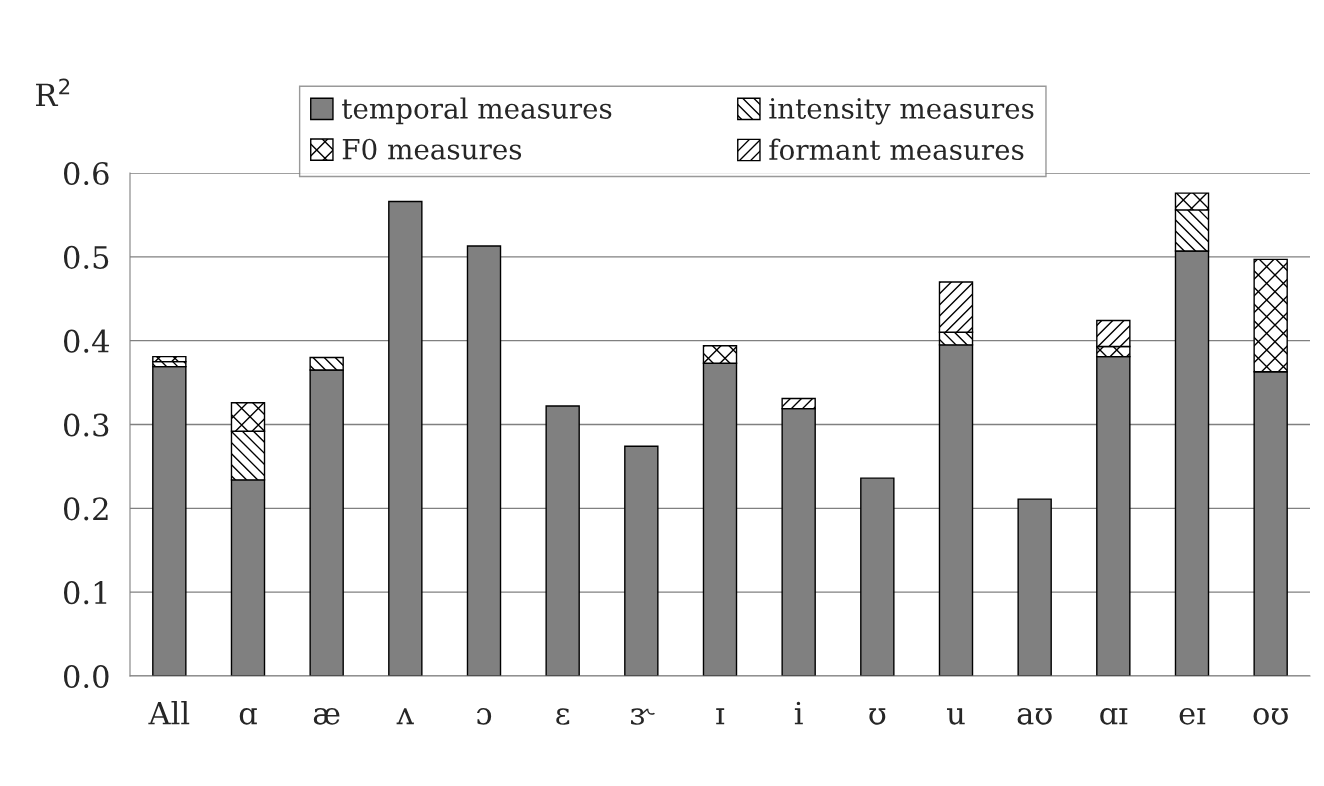  Describe the element at coordinates (86, 173) in the screenshot. I see `y-tick-label: 0.6` at that location.